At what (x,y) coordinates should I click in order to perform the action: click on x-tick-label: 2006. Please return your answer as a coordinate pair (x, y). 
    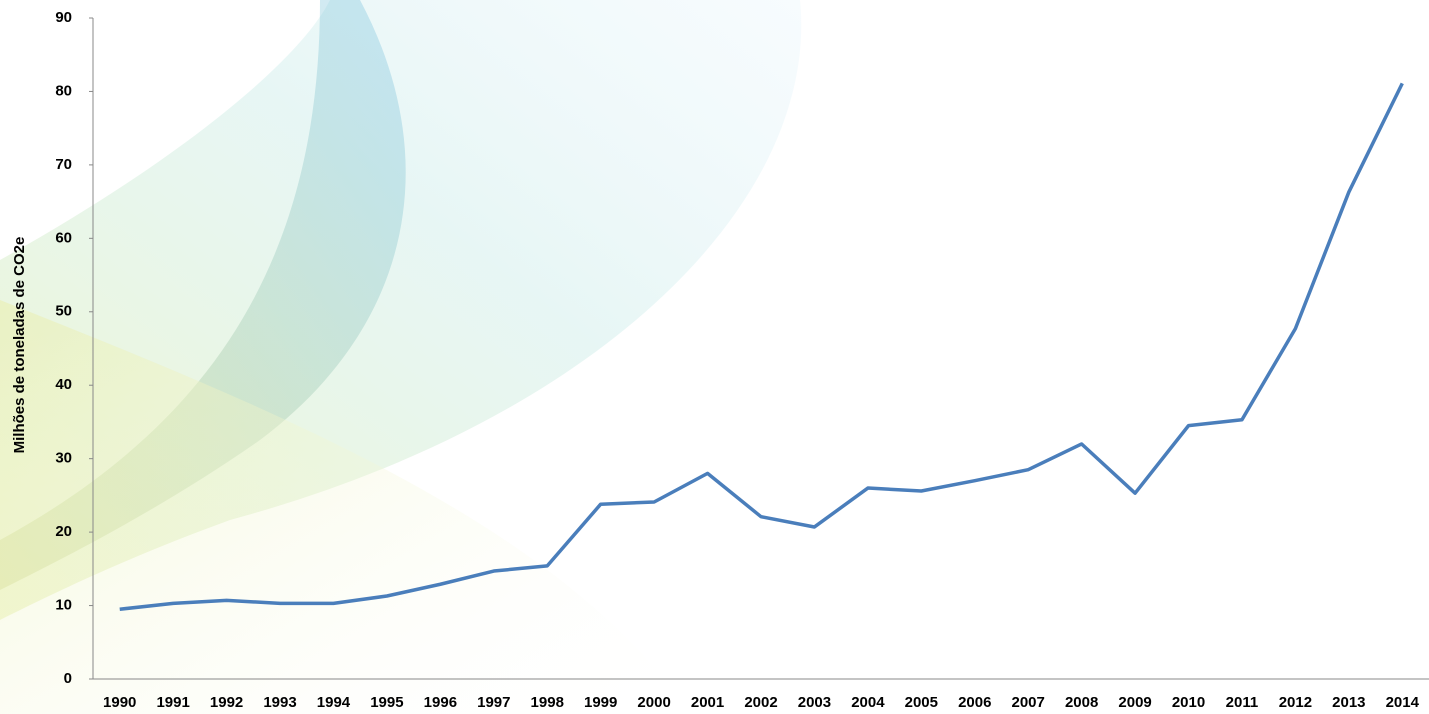
    Looking at the image, I should click on (974, 702).